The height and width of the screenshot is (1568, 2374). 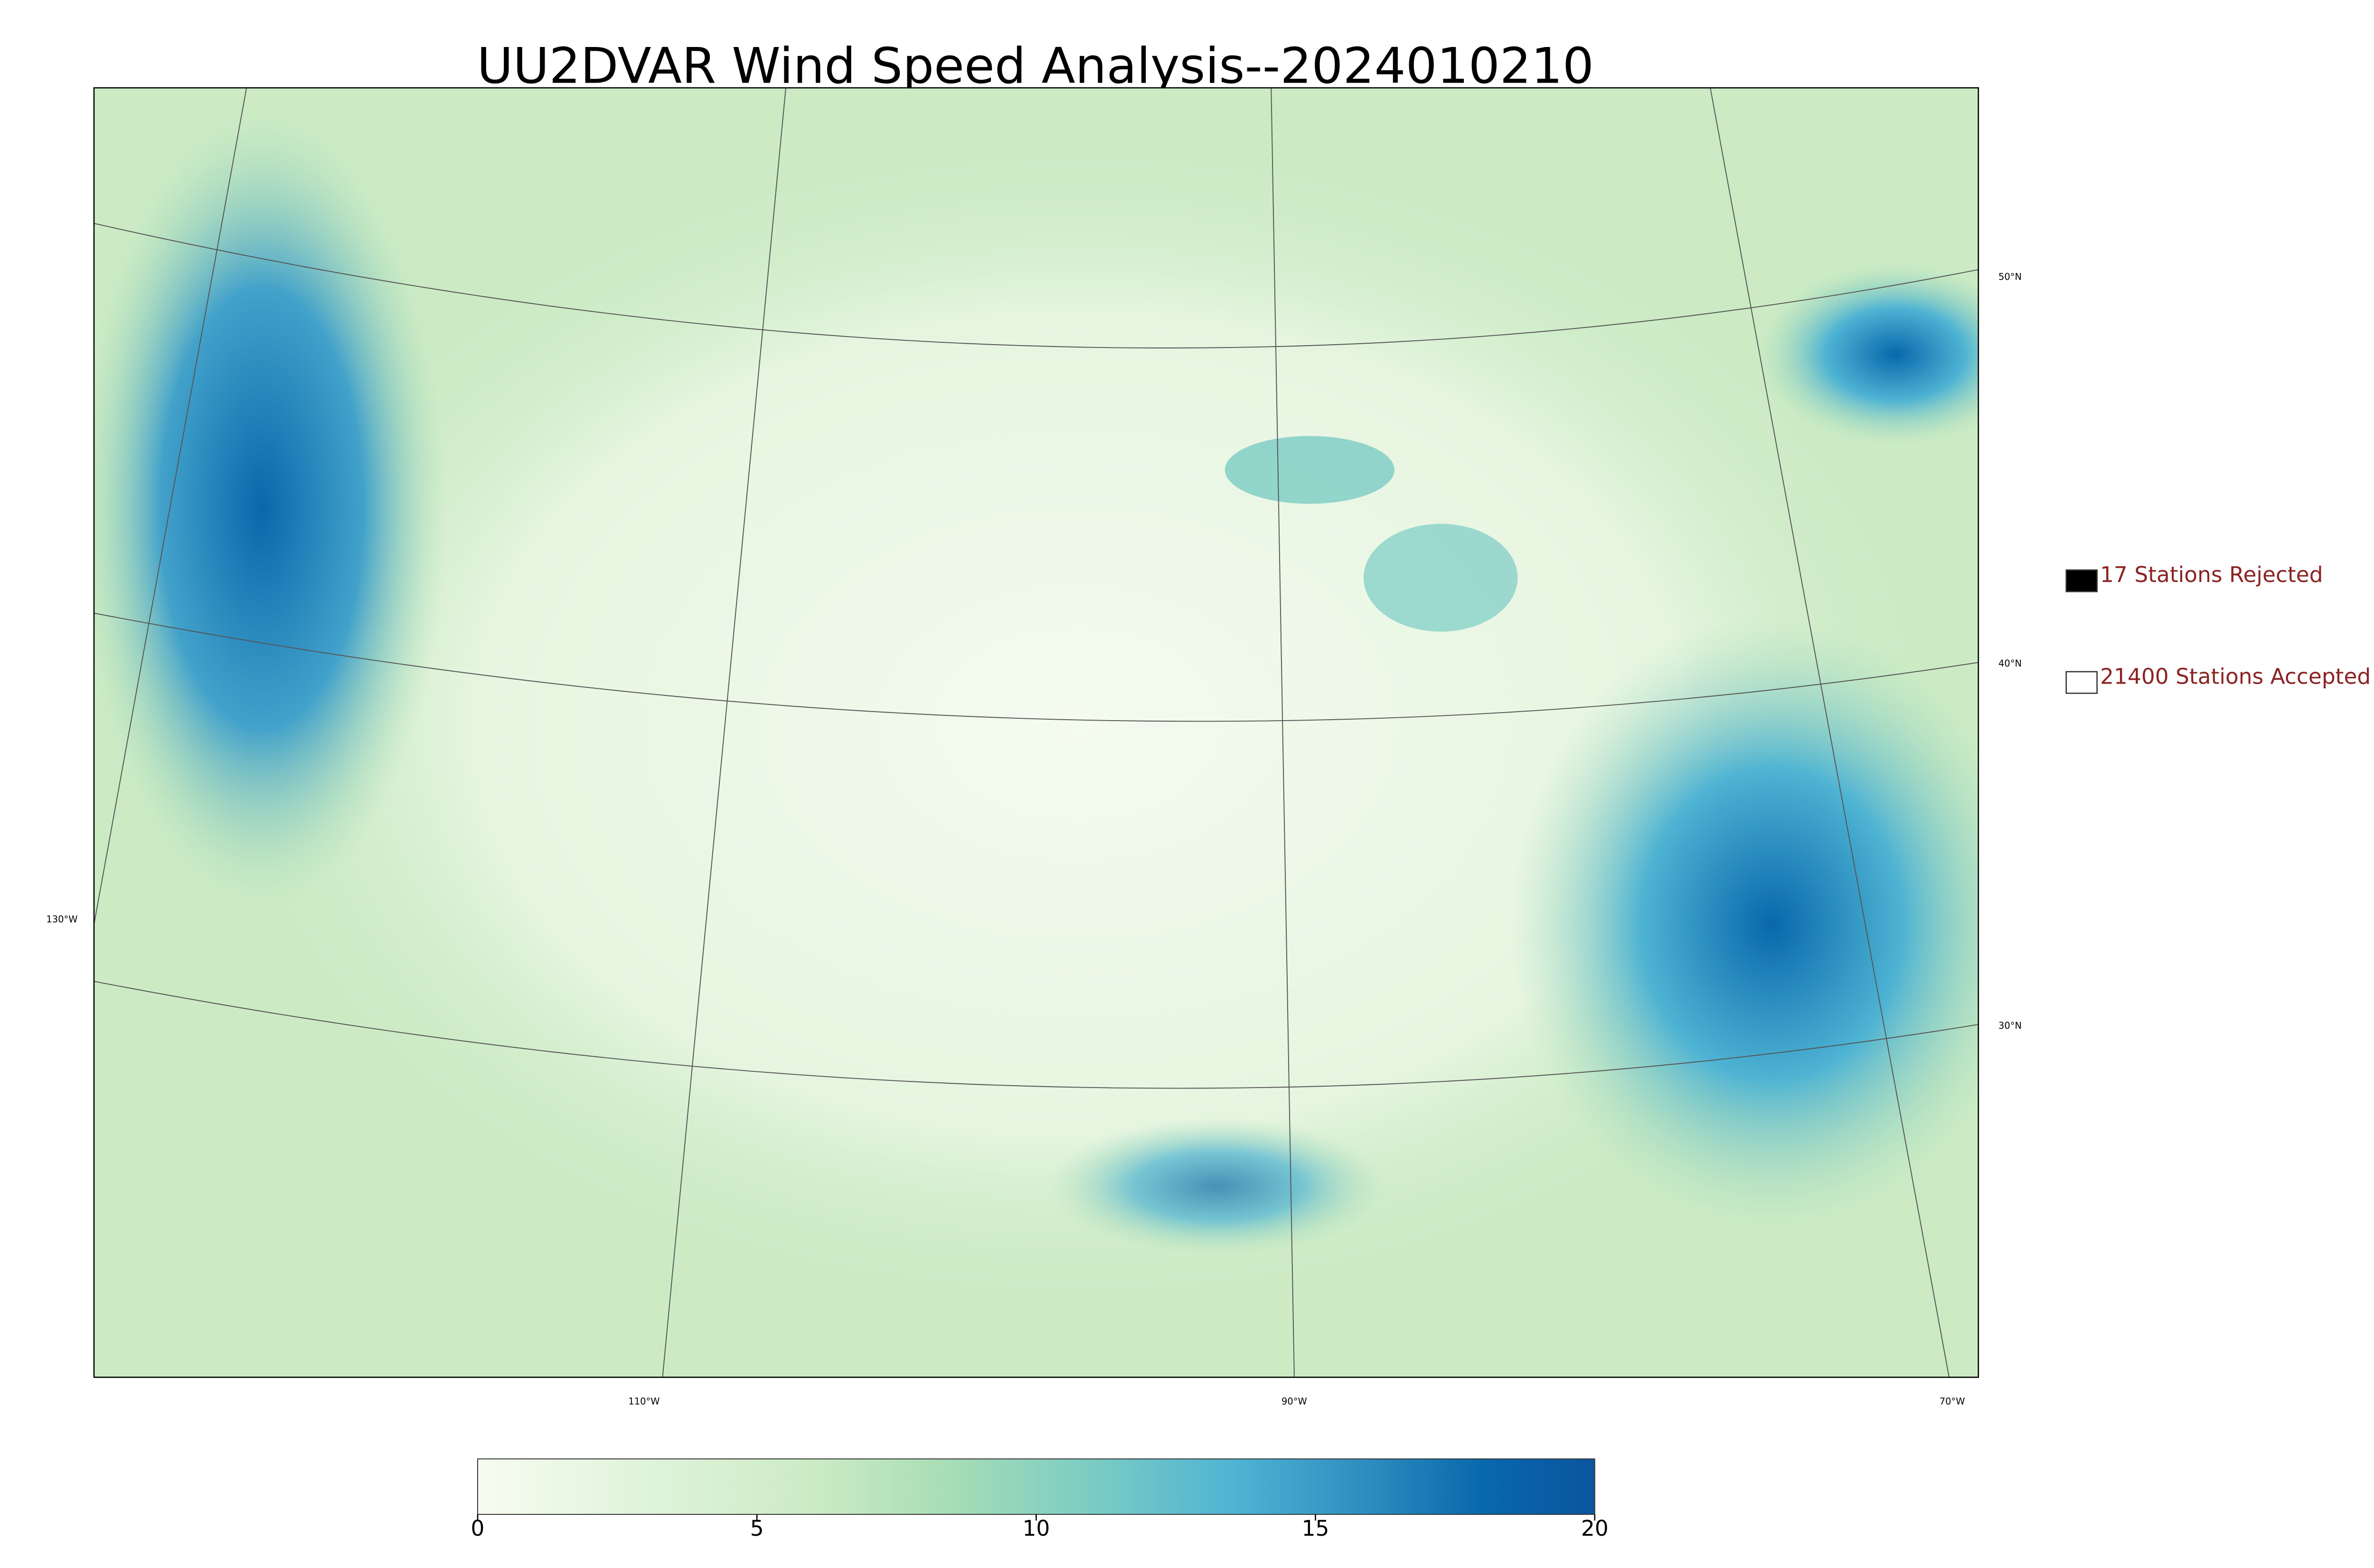 I want to click on colorbar-tick-label: 15, so click(x=1315, y=1528).